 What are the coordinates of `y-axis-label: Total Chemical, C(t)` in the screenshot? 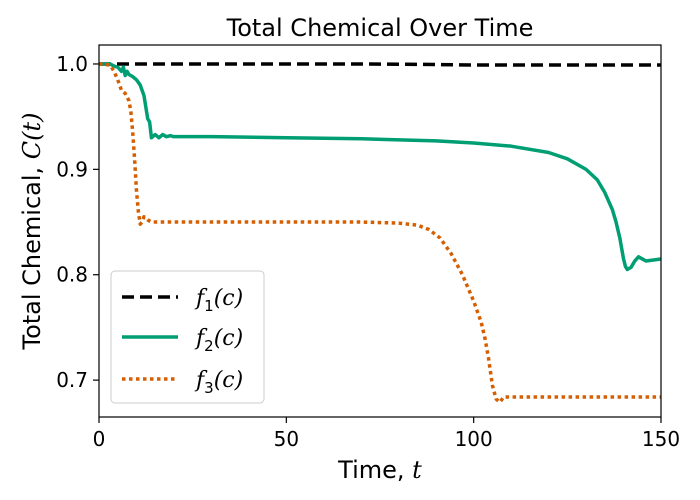 It's located at (32, 231).